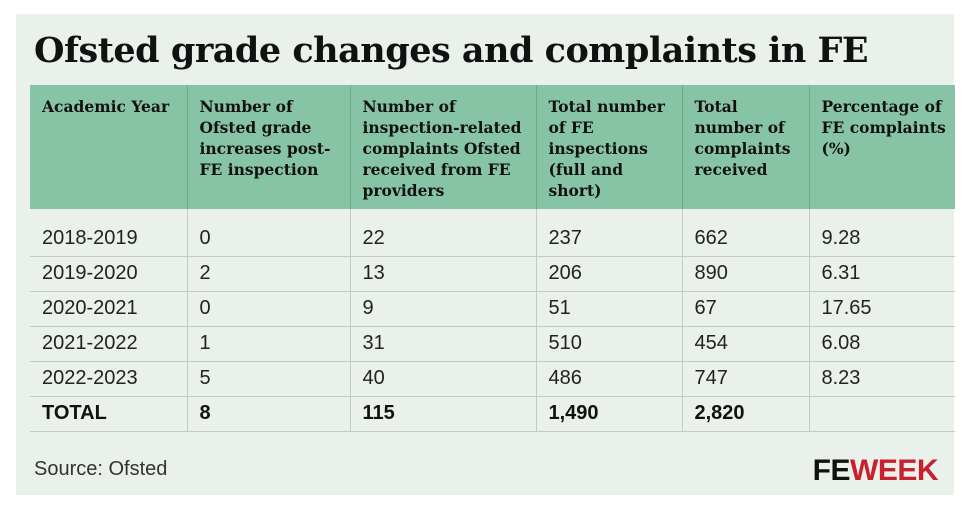 This screenshot has width=970, height=509. Describe the element at coordinates (108, 379) in the screenshot. I see `cell-year: 2022-2023` at that location.